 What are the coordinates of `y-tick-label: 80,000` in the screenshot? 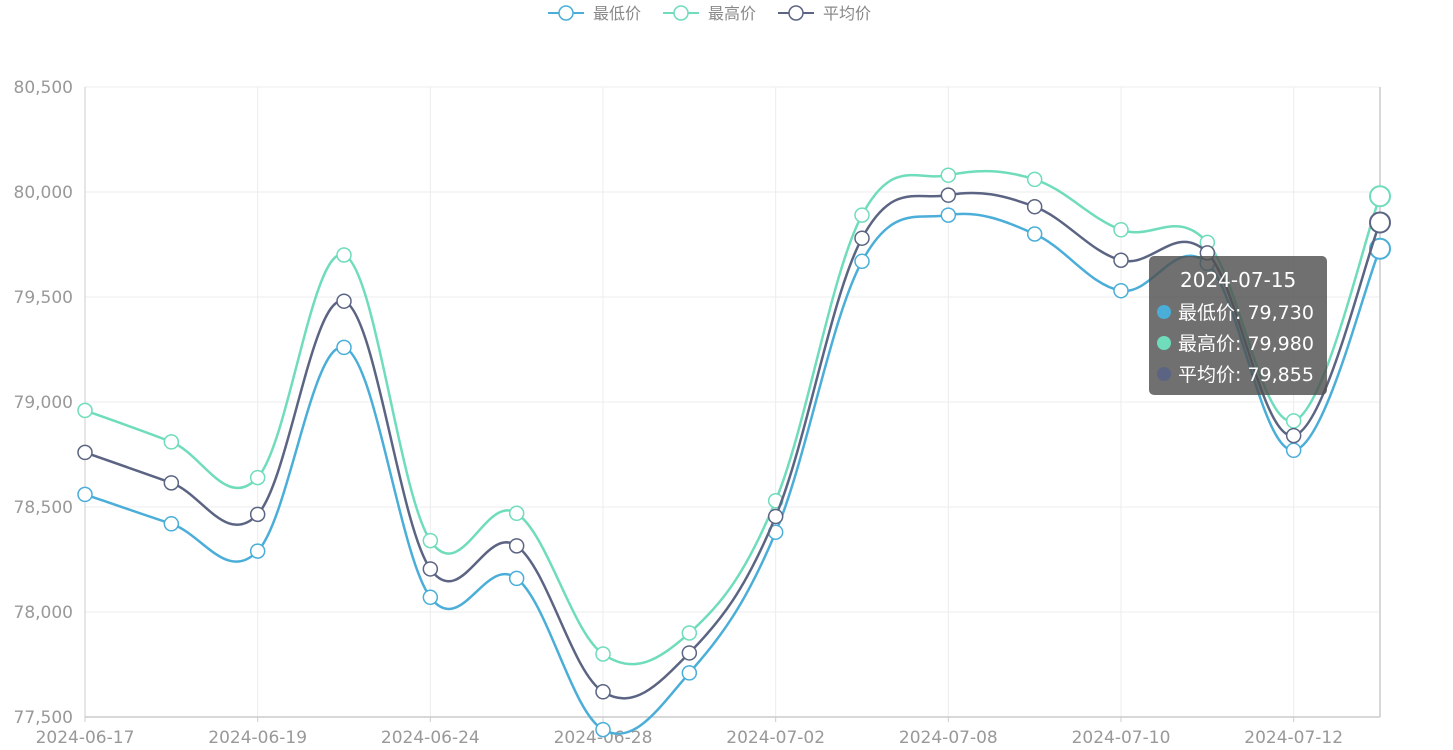 It's located at (43, 193).